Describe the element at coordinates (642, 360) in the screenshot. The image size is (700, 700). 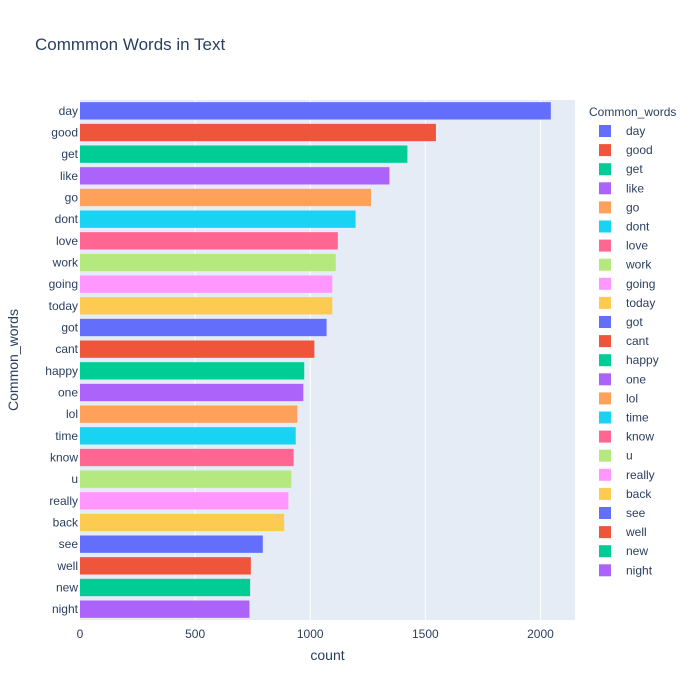
I see `legend-label: happy` at that location.